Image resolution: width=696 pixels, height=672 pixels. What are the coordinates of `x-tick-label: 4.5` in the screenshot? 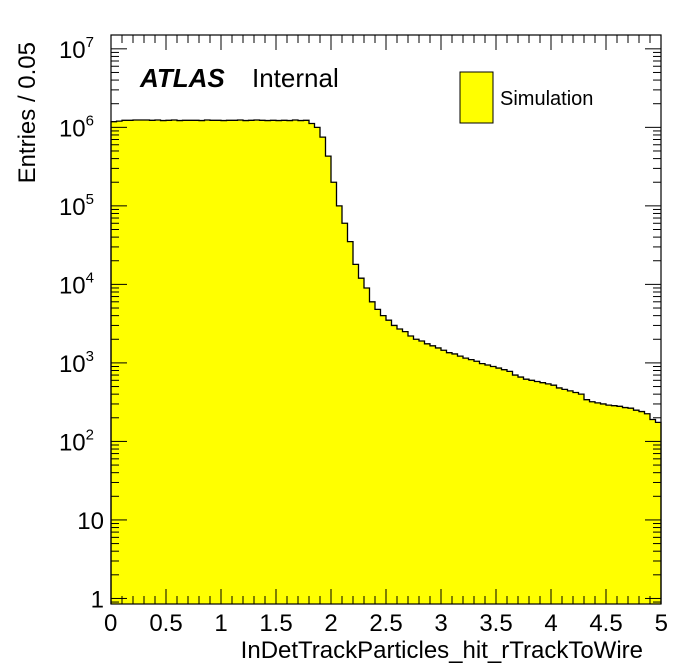 It's located at (605, 623).